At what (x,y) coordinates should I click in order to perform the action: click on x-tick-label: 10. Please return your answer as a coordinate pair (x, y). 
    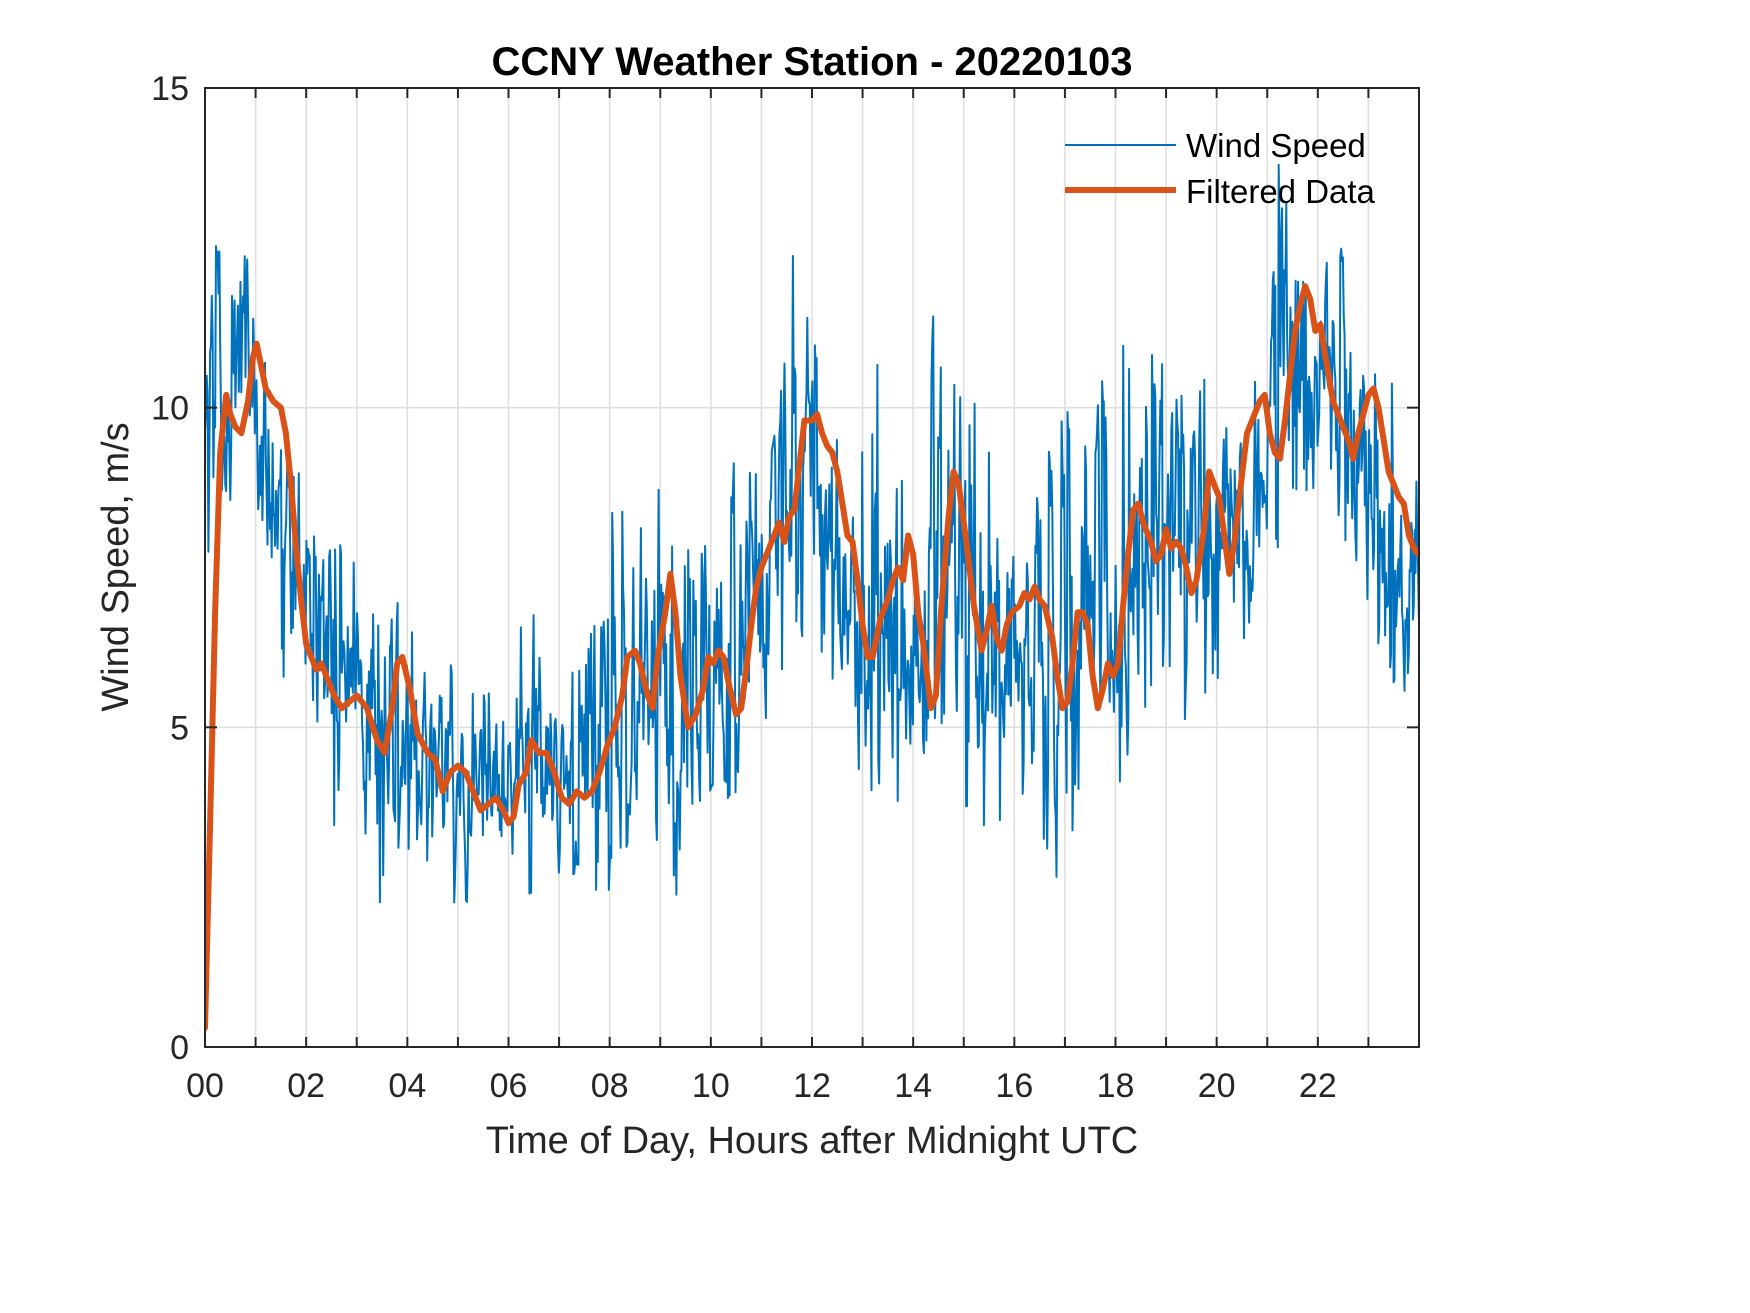
    Looking at the image, I should click on (711, 1086).